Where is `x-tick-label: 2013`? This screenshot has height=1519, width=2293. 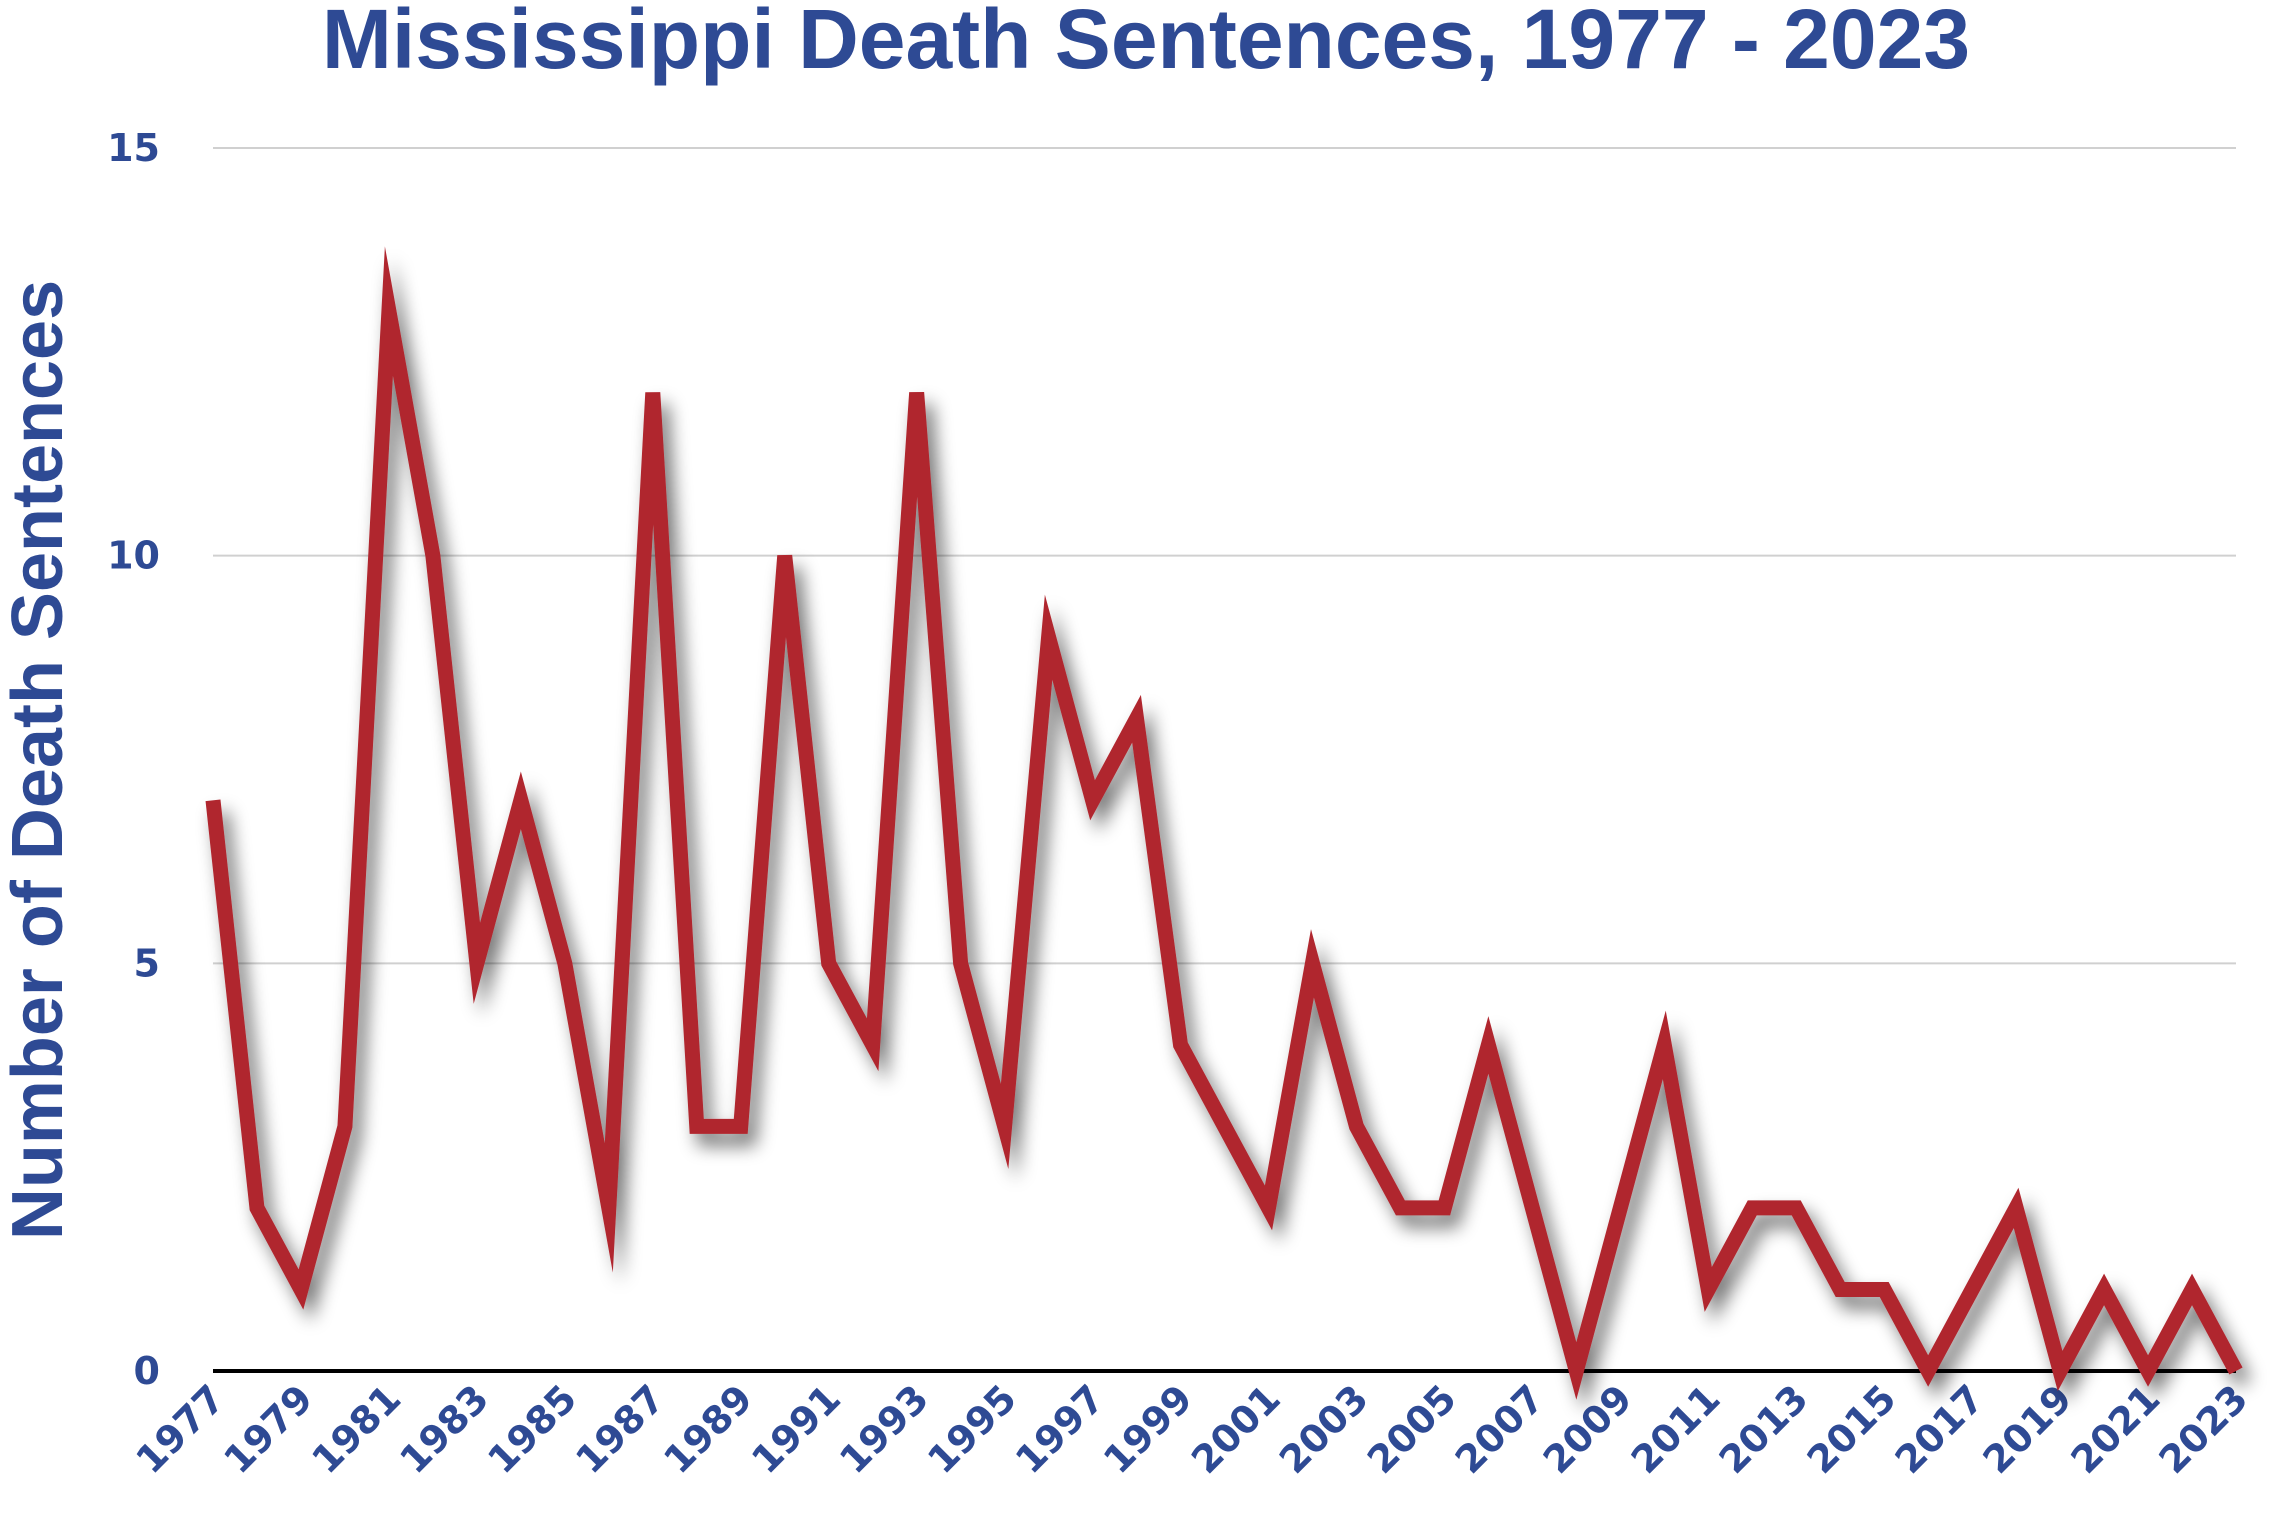
x-tick-label: 2013 is located at coordinates (1764, 1429).